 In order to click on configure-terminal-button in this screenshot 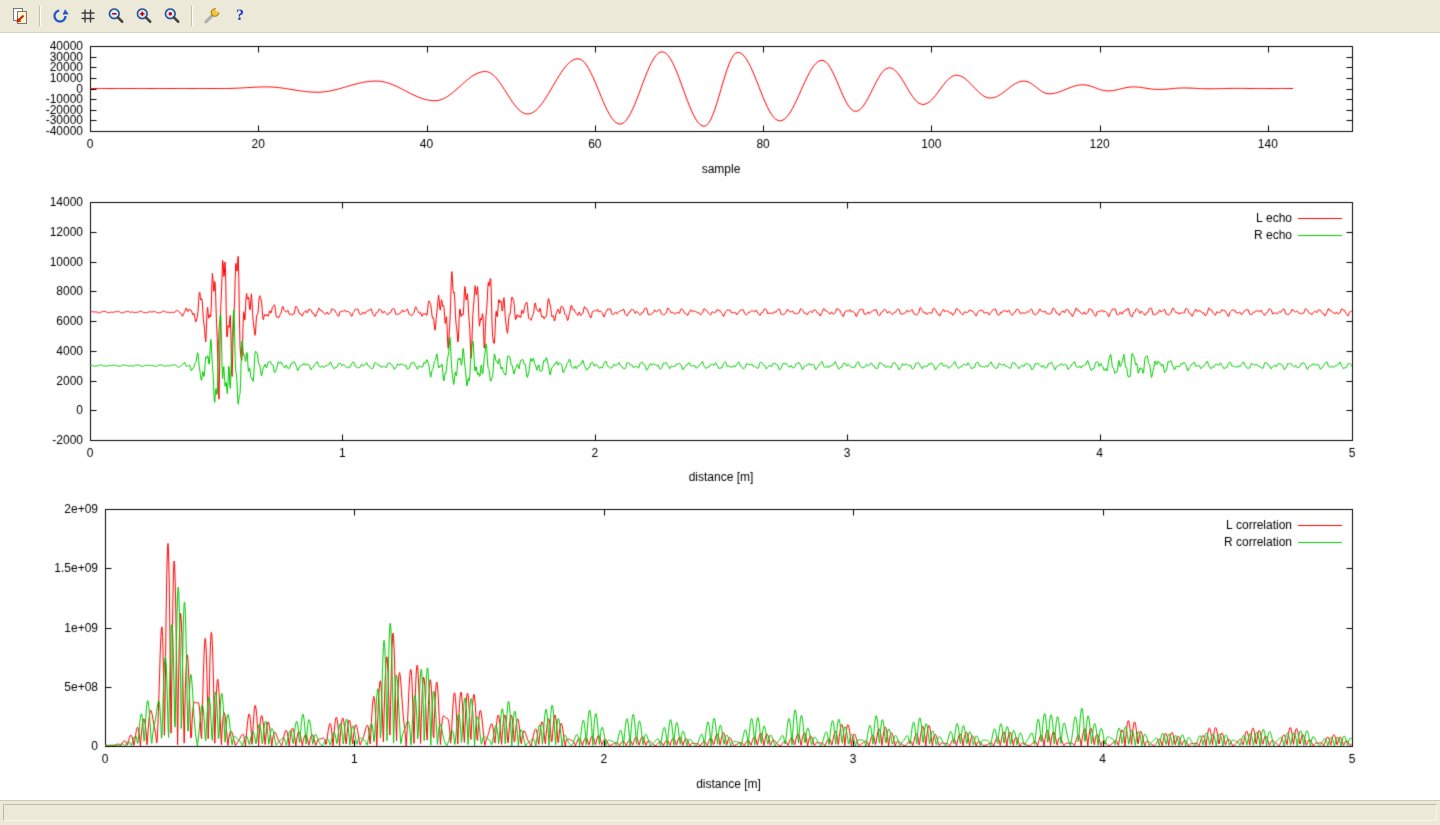, I will do `click(212, 16)`.